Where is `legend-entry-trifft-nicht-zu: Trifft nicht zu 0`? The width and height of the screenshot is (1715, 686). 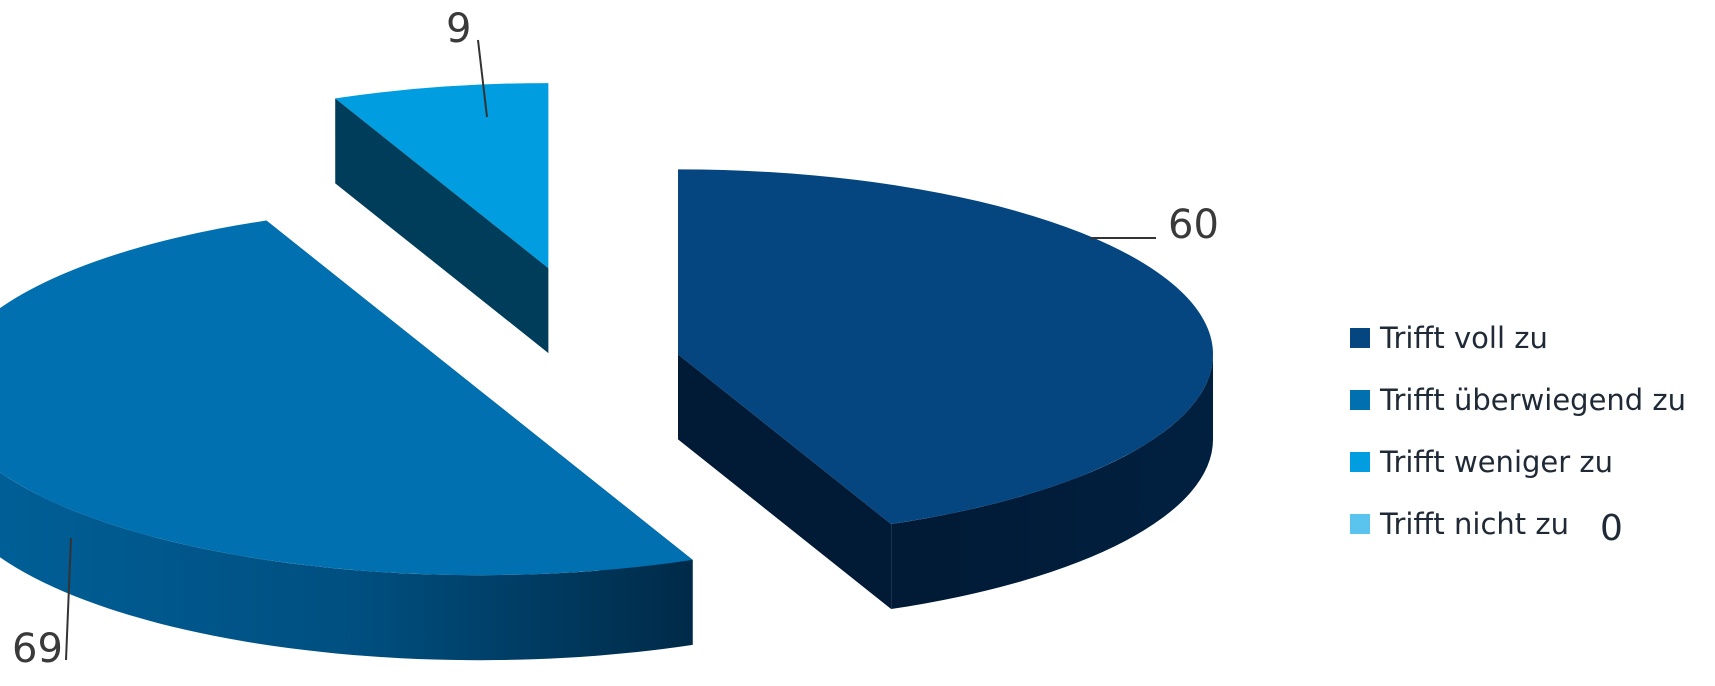 legend-entry-trifft-nicht-zu: Trifft nicht zu 0 is located at coordinates (1486, 528).